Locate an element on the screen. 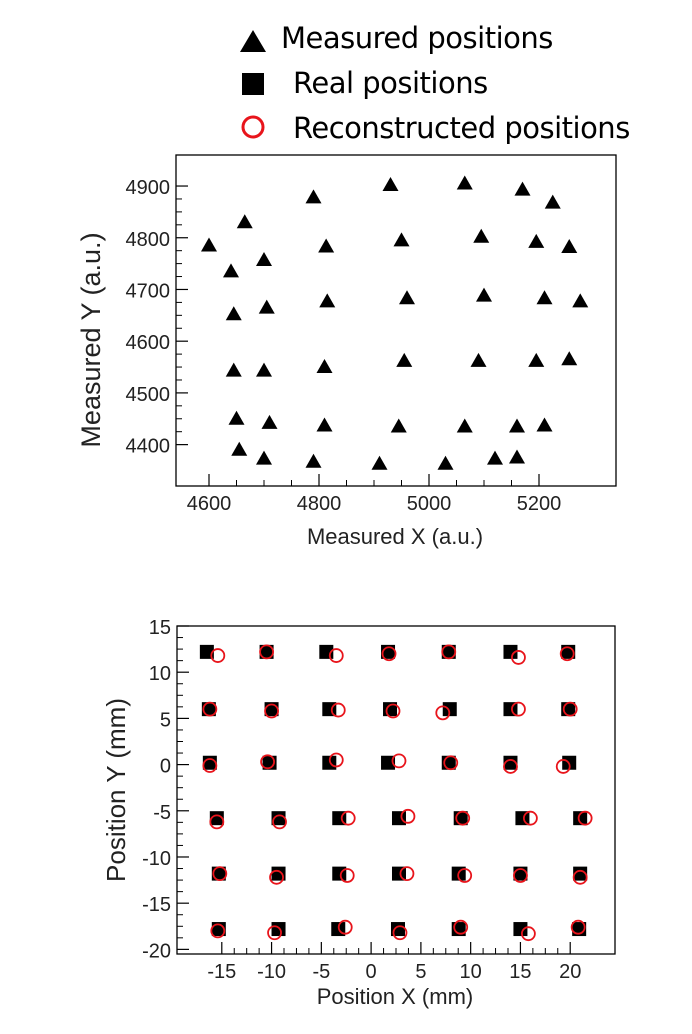 Image resolution: width=692 pixels, height=1034 pixels. chart2-x-tick-label: -15 is located at coordinates (221, 972).